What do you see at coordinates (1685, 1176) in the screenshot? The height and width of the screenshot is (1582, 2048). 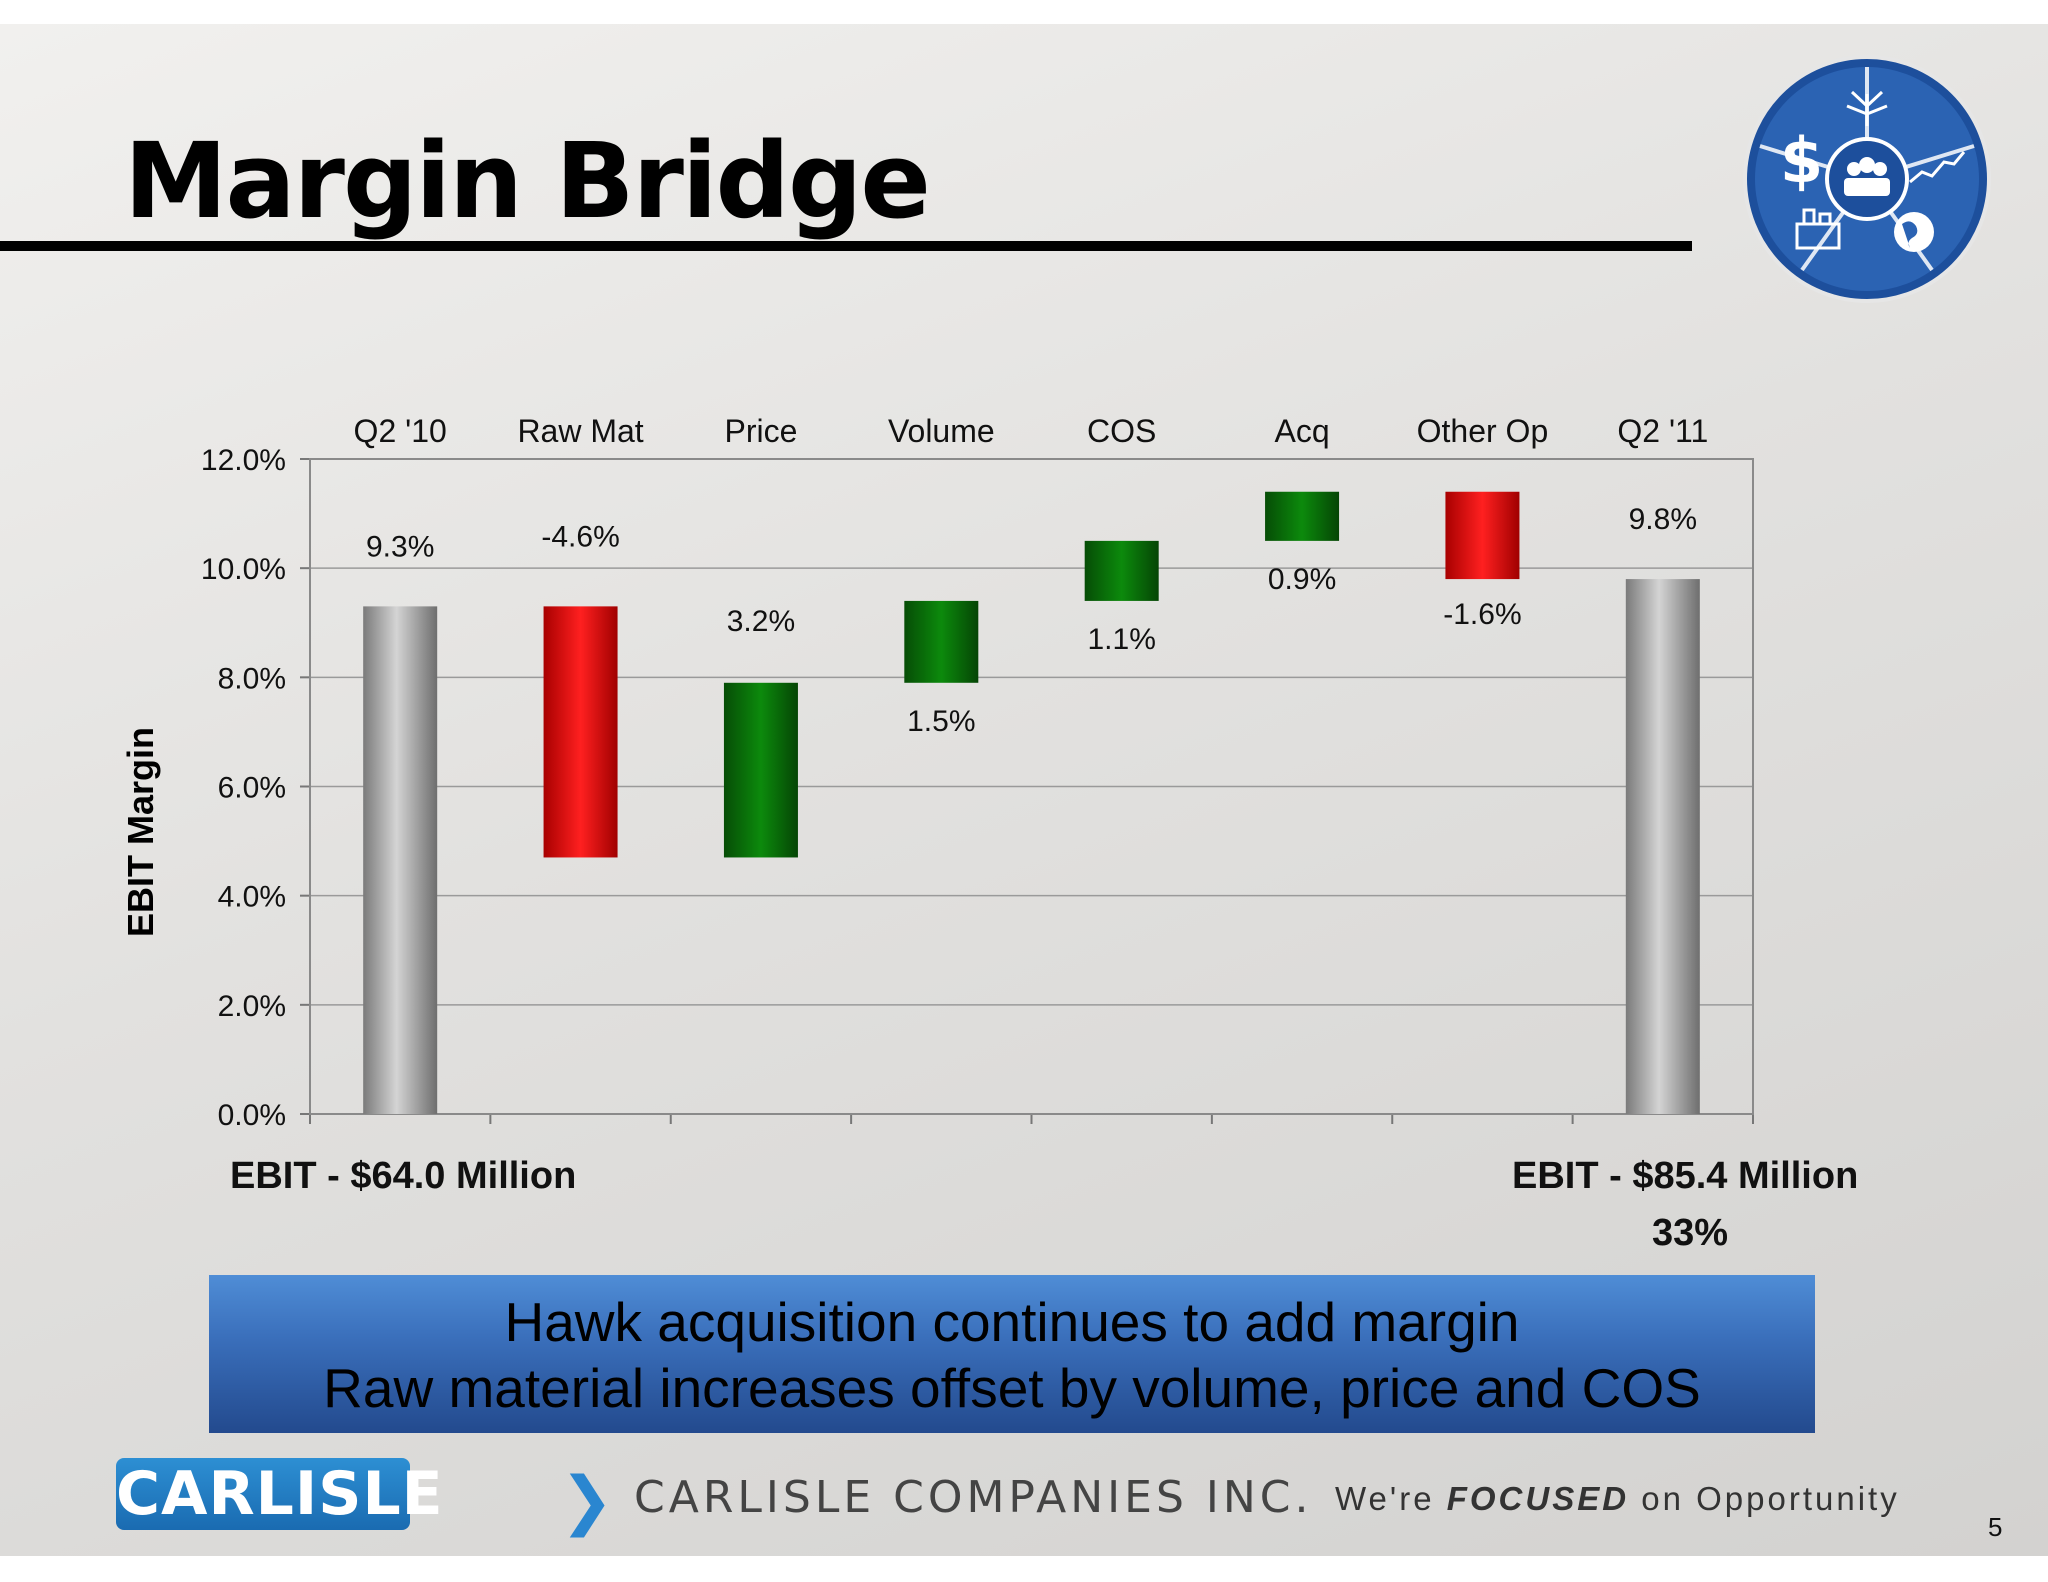 I see `ebit-right: EBIT - $85.4 Million` at bounding box center [1685, 1176].